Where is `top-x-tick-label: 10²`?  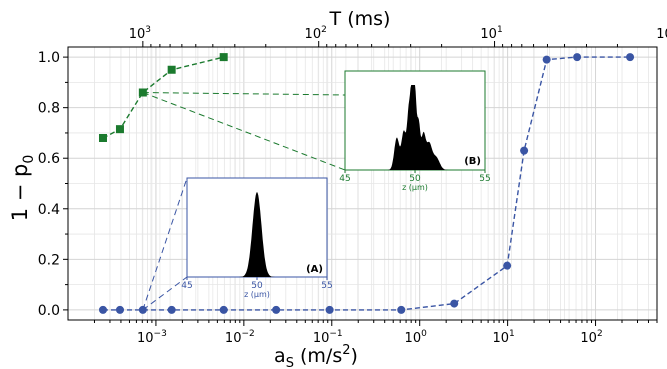 top-x-tick-label: 10² is located at coordinates (316, 33).